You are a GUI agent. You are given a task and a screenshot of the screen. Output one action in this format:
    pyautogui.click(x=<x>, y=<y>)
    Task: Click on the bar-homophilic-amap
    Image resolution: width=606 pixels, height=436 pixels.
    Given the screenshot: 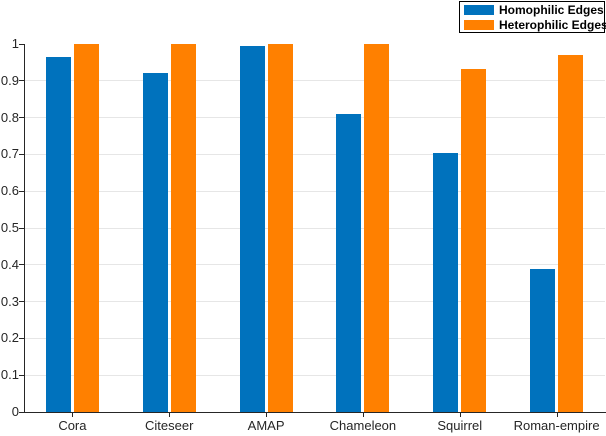 What is the action you would take?
    pyautogui.click(x=252, y=228)
    